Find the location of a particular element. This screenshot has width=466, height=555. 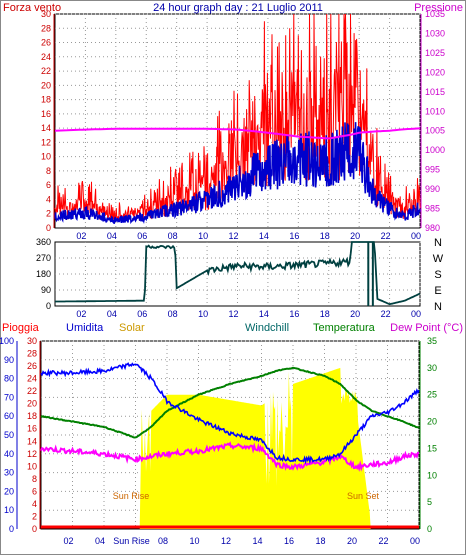

wind-speed-tick: 2 is located at coordinates (48, 214).